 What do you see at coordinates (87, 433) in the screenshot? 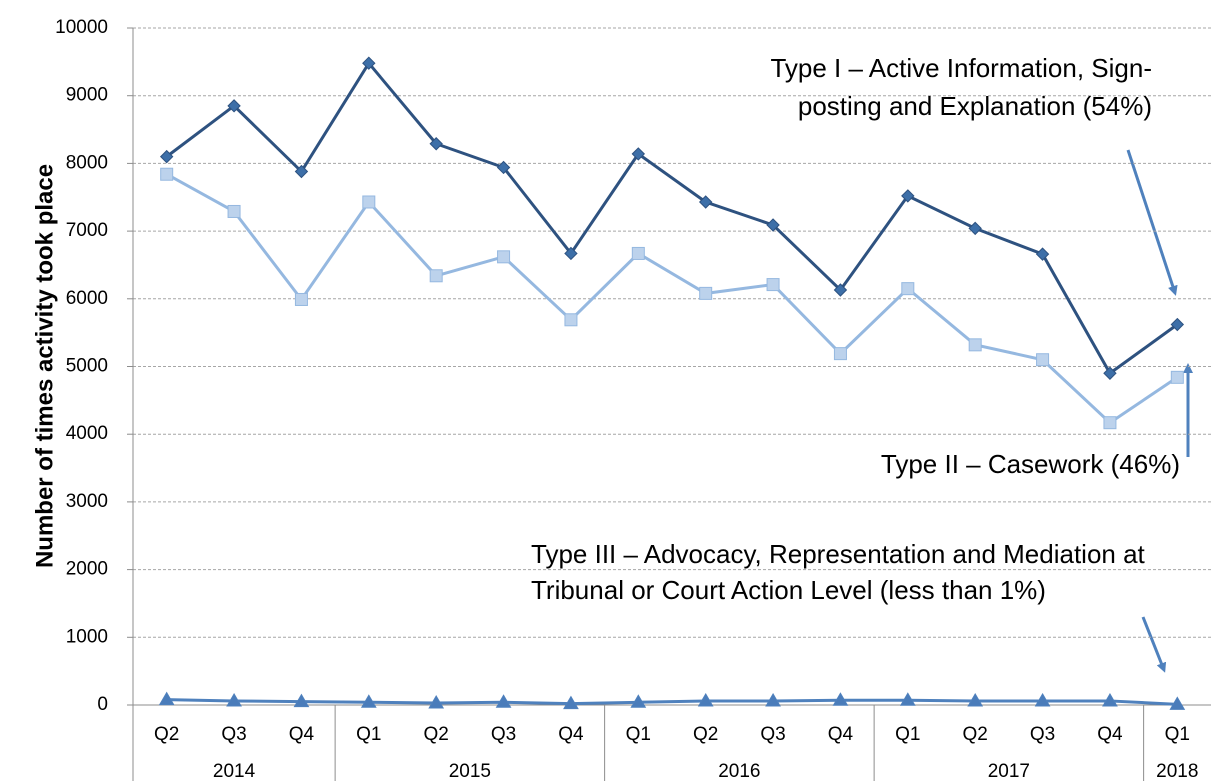
I see `y-tick-label: 4000` at bounding box center [87, 433].